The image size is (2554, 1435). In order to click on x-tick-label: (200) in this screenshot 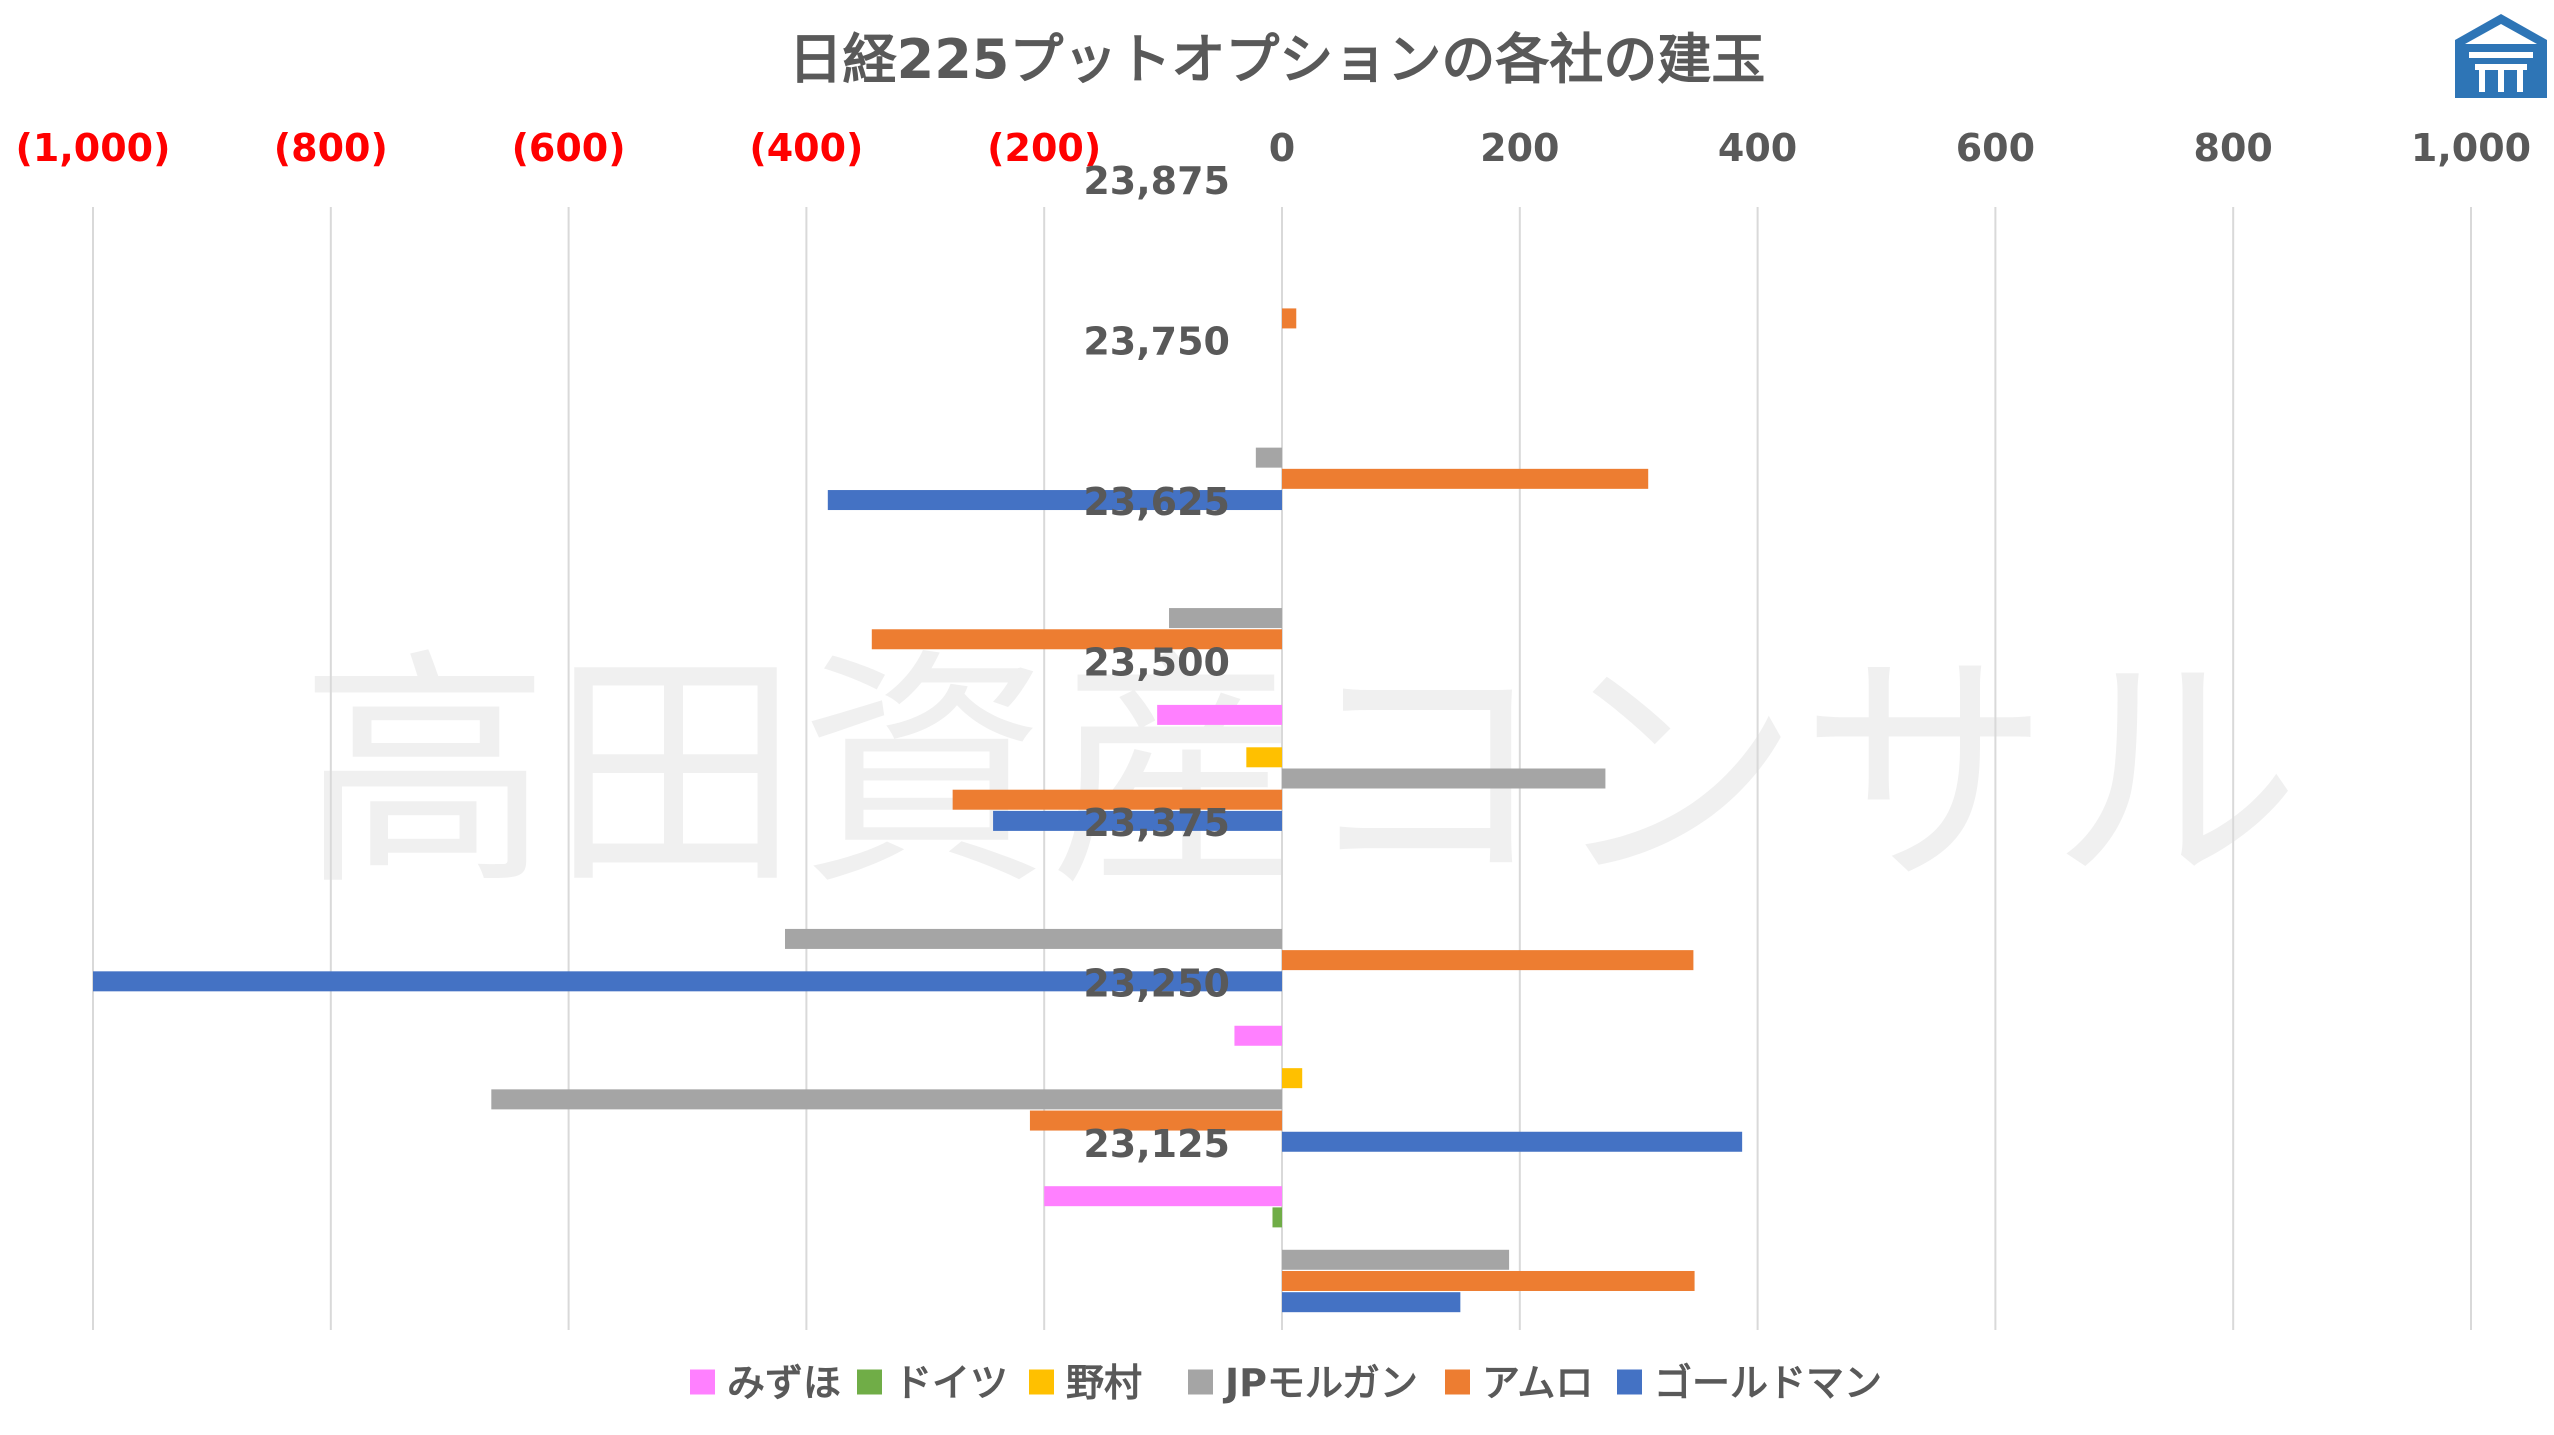, I will do `click(1044, 148)`.